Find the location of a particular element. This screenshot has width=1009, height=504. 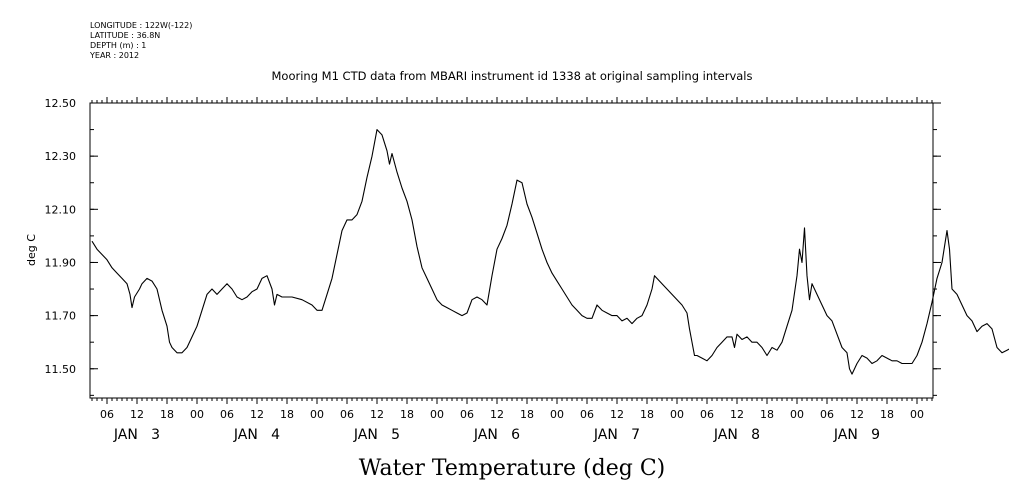

y-tick-label: 12.10 is located at coordinates (61, 209).